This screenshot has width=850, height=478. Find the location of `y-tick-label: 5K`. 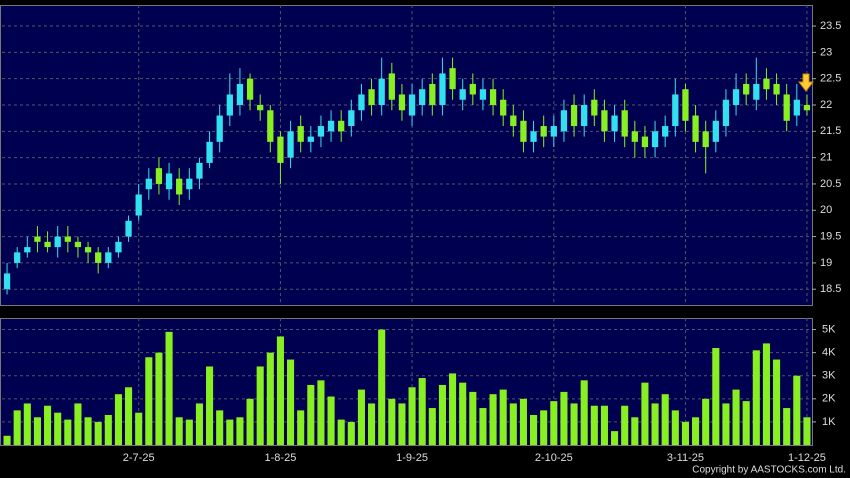

y-tick-label: 5K is located at coordinates (829, 329).